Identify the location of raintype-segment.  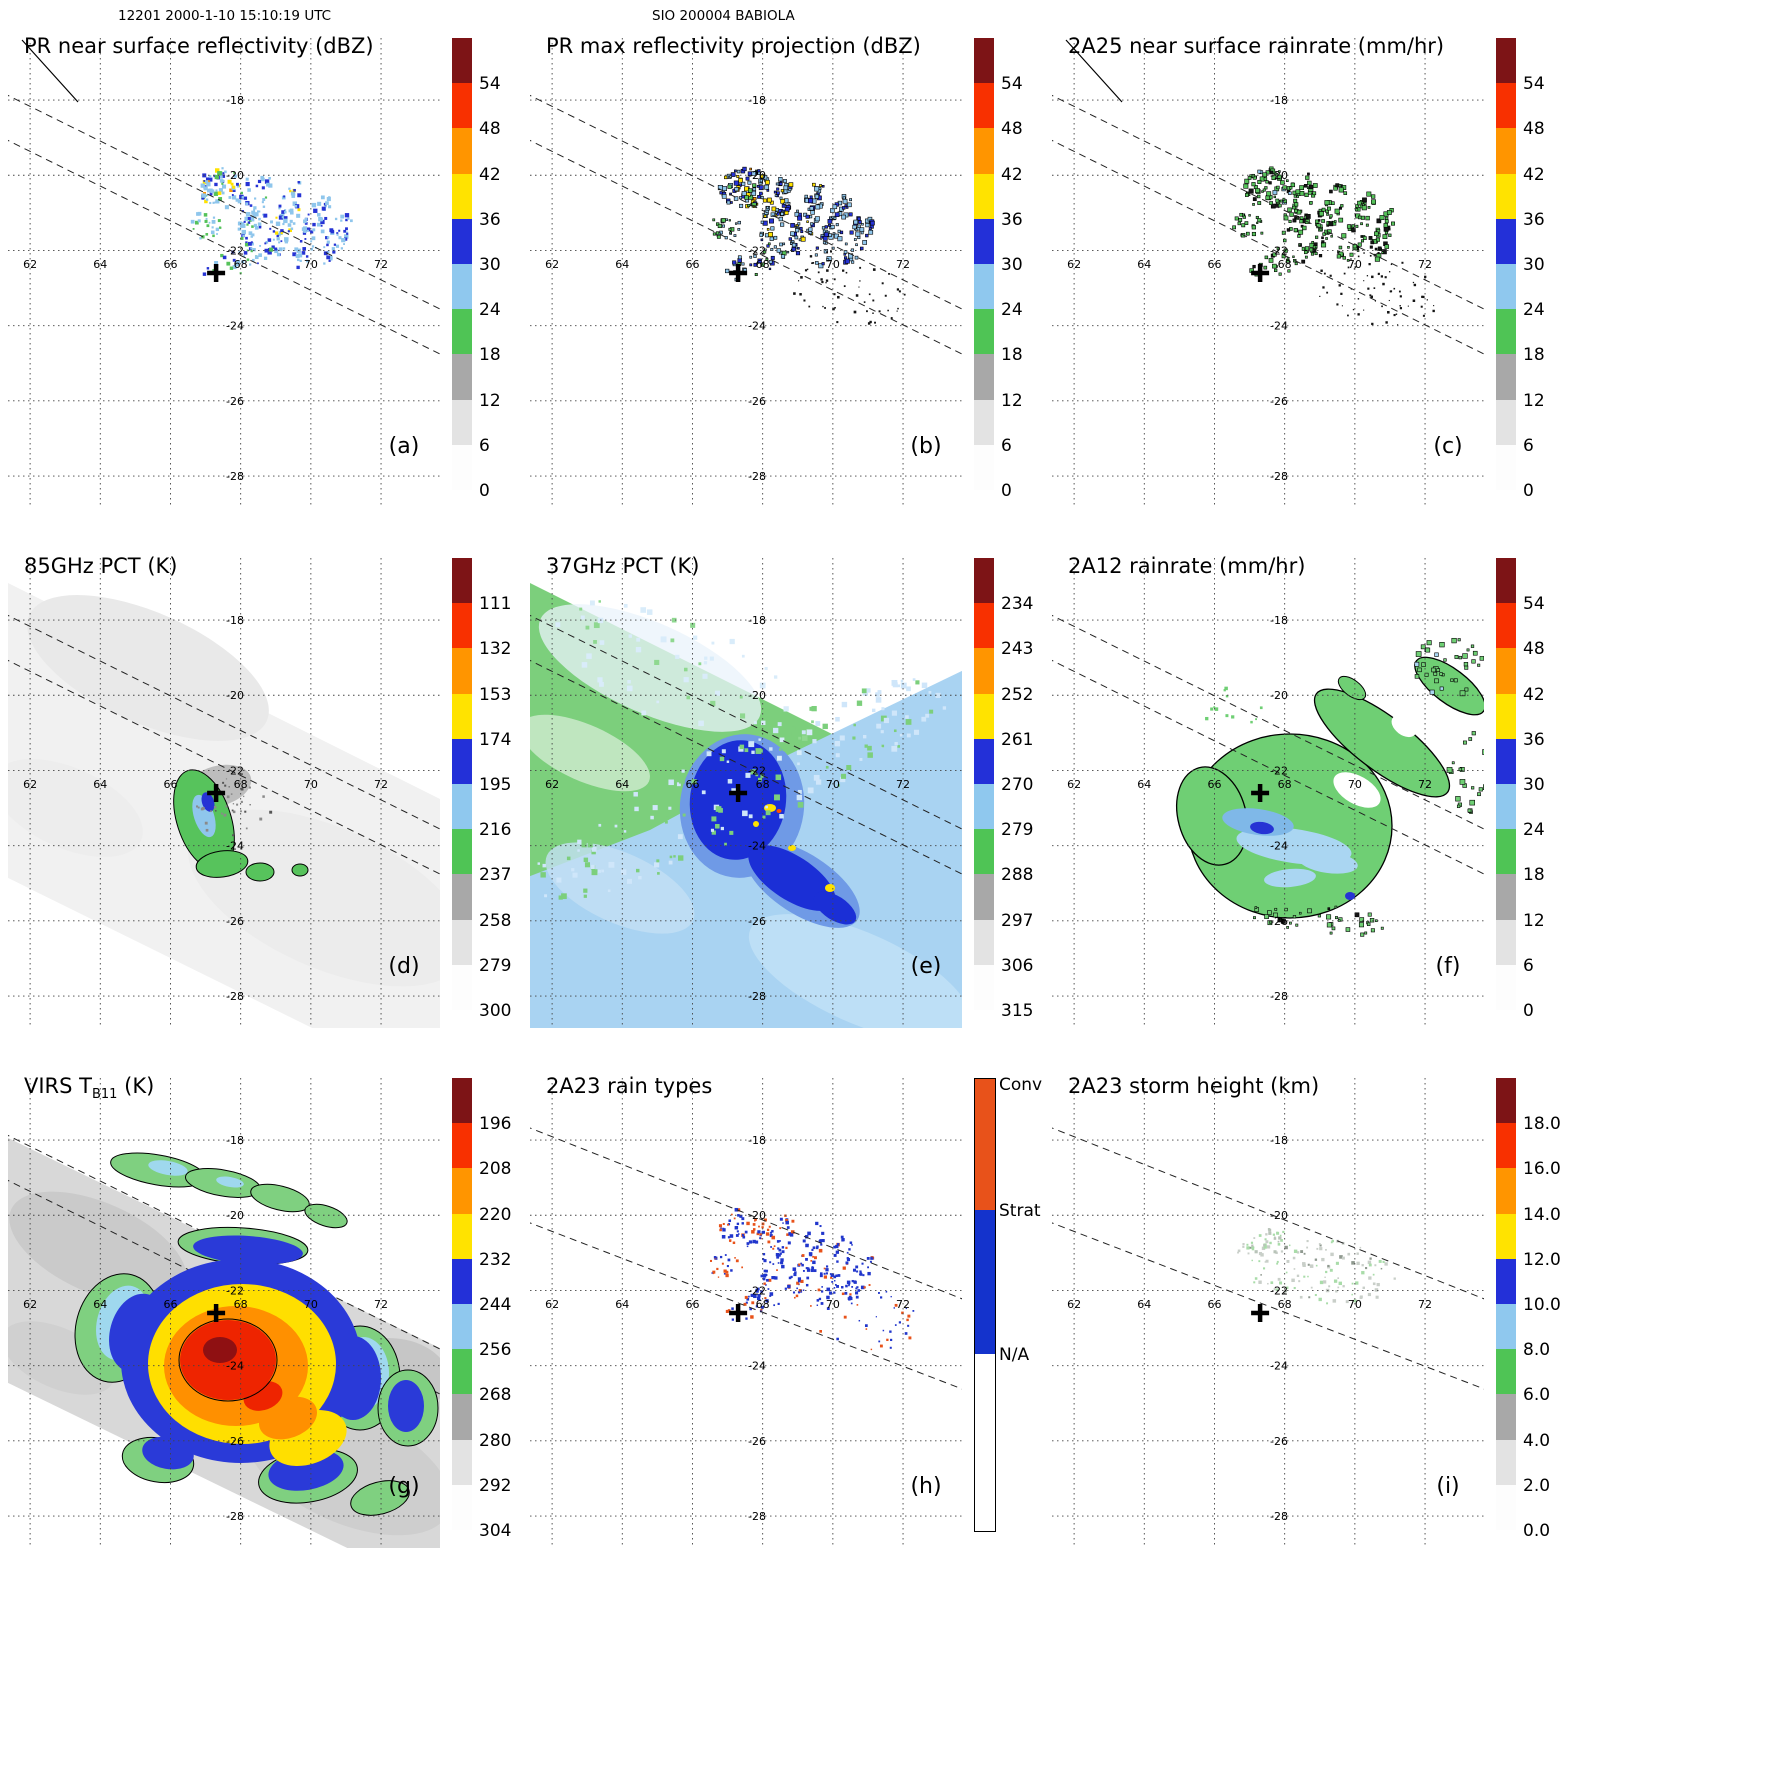
(985, 1144).